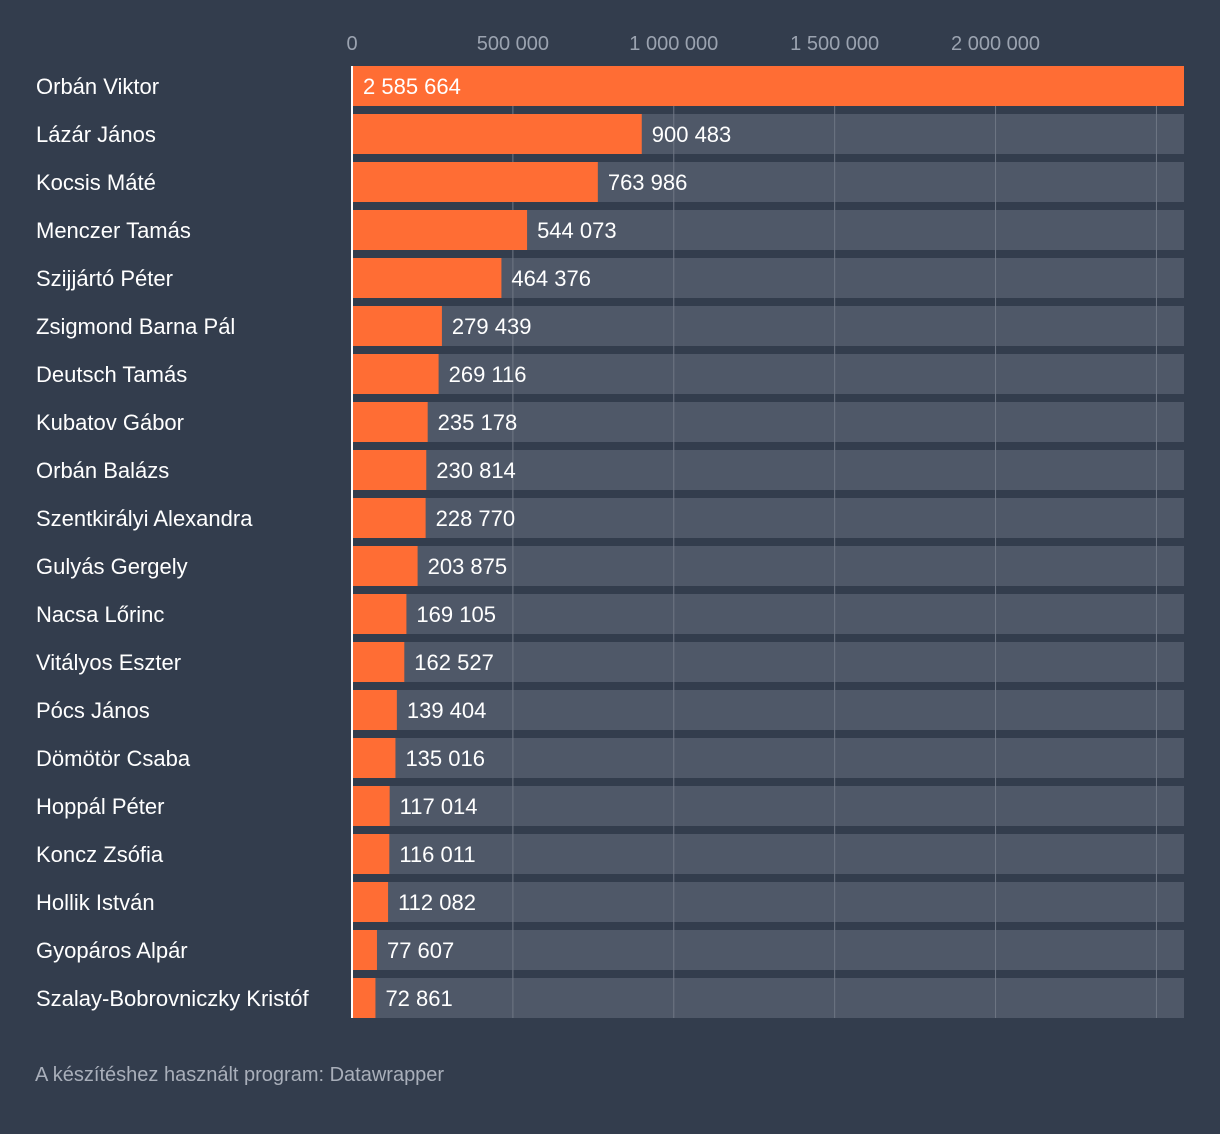 Image resolution: width=1220 pixels, height=1134 pixels. Describe the element at coordinates (102, 470) in the screenshot. I see `category-label: Orbán Balázs` at that location.